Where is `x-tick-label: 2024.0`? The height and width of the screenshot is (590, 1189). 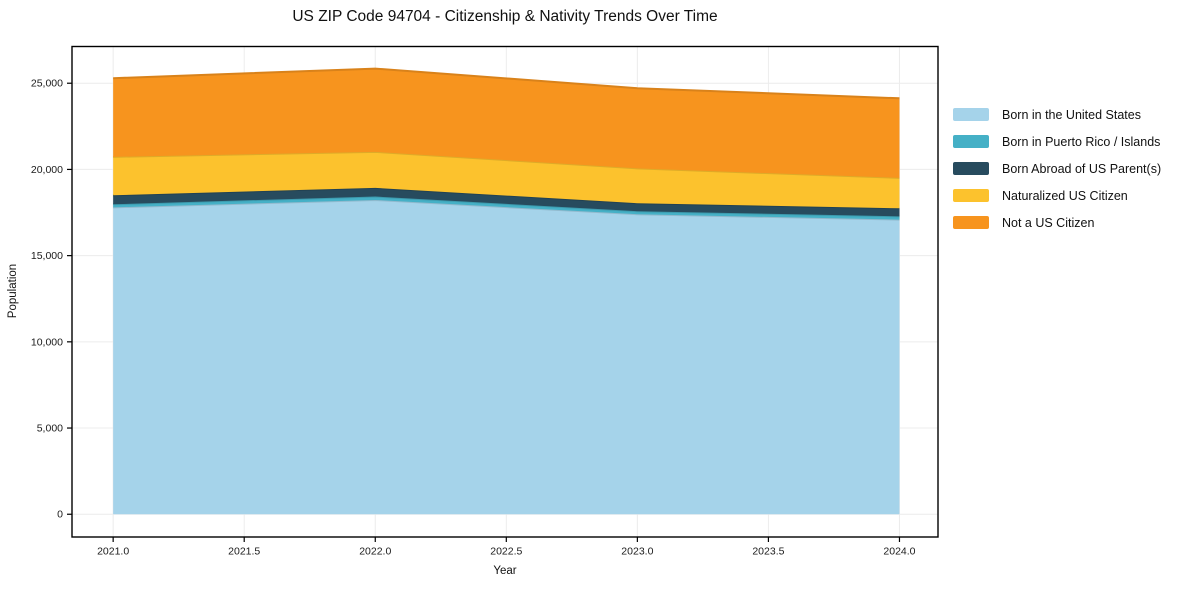 x-tick-label: 2024.0 is located at coordinates (899, 552).